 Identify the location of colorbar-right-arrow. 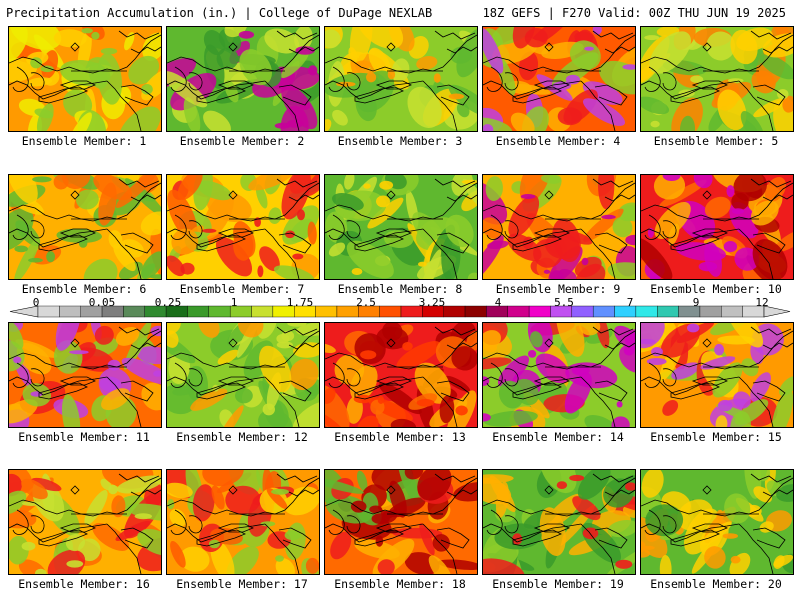
(777, 311).